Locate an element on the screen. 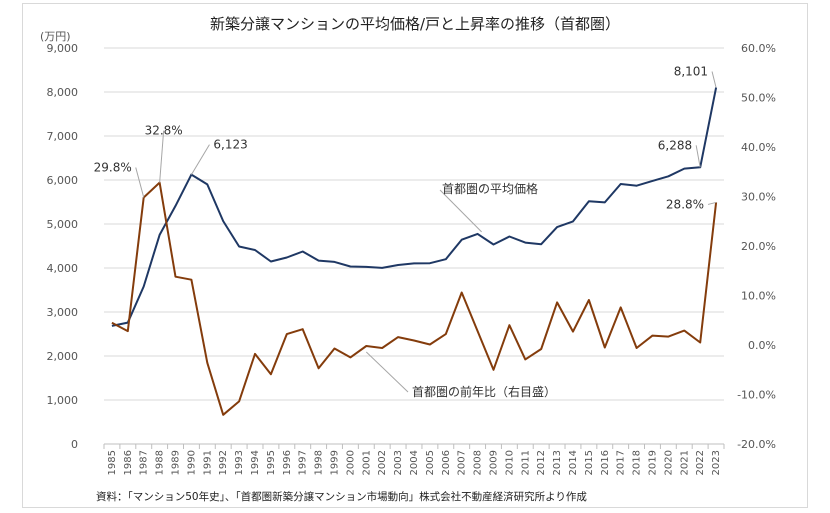 This screenshot has width=830, height=513. y-right-tick-label: -20.0% is located at coordinates (756, 444).